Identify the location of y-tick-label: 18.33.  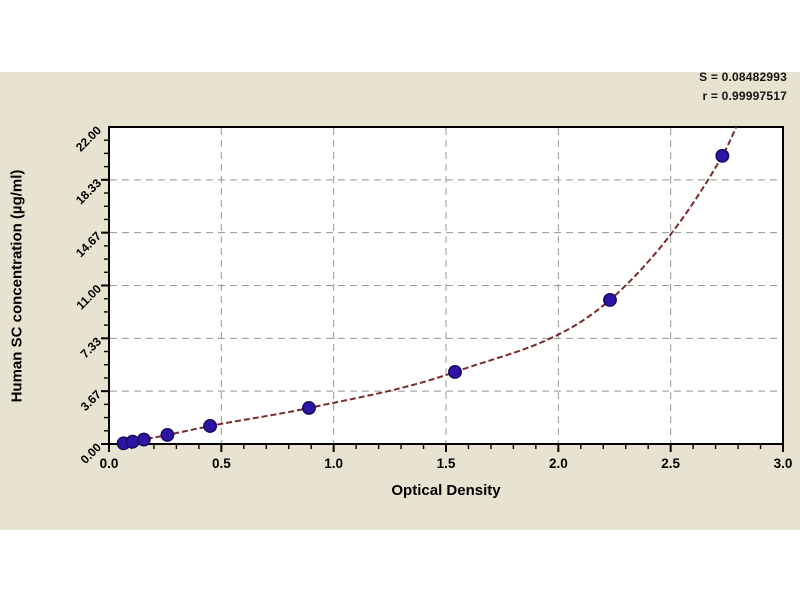
(88, 191).